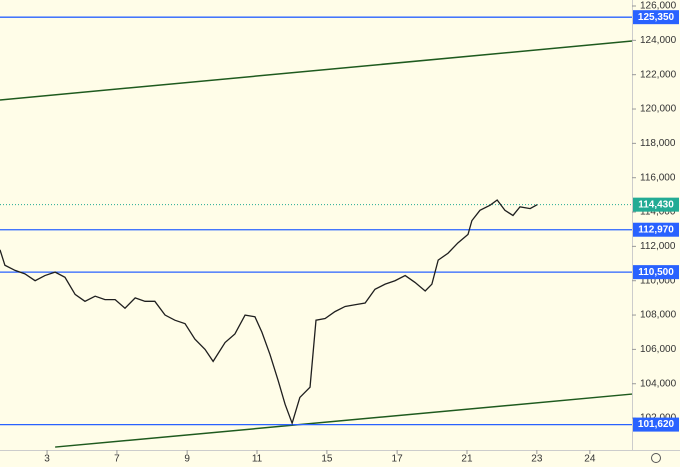 The width and height of the screenshot is (680, 467). What do you see at coordinates (327, 459) in the screenshot?
I see `x-tick-label: 15` at bounding box center [327, 459].